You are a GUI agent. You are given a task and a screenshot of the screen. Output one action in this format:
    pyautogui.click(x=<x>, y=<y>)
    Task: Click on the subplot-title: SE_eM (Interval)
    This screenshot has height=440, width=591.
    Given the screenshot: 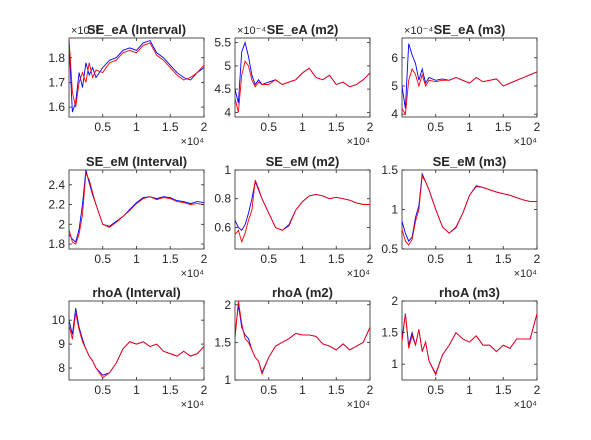 What is the action you would take?
    pyautogui.click(x=136, y=161)
    